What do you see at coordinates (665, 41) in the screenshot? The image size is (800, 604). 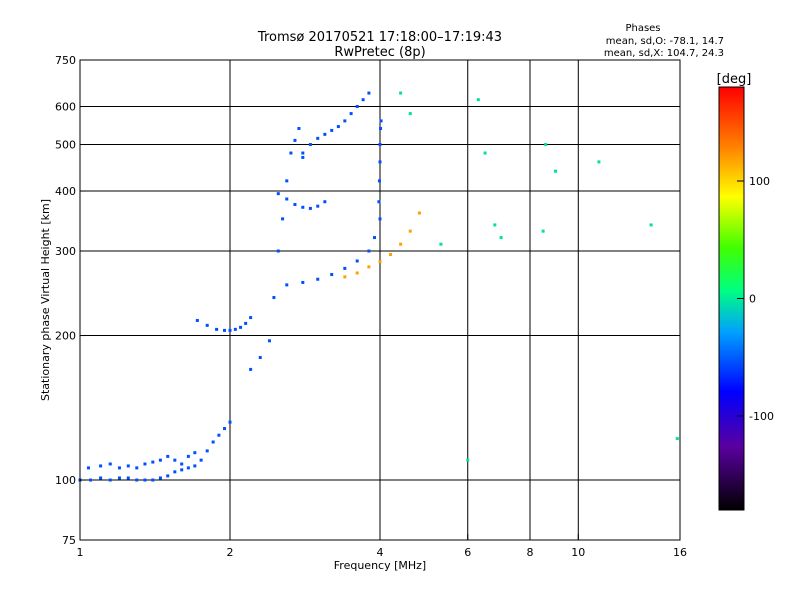 I see `stats-o: mean, sd,O: -78.1, 14.7` at bounding box center [665, 41].